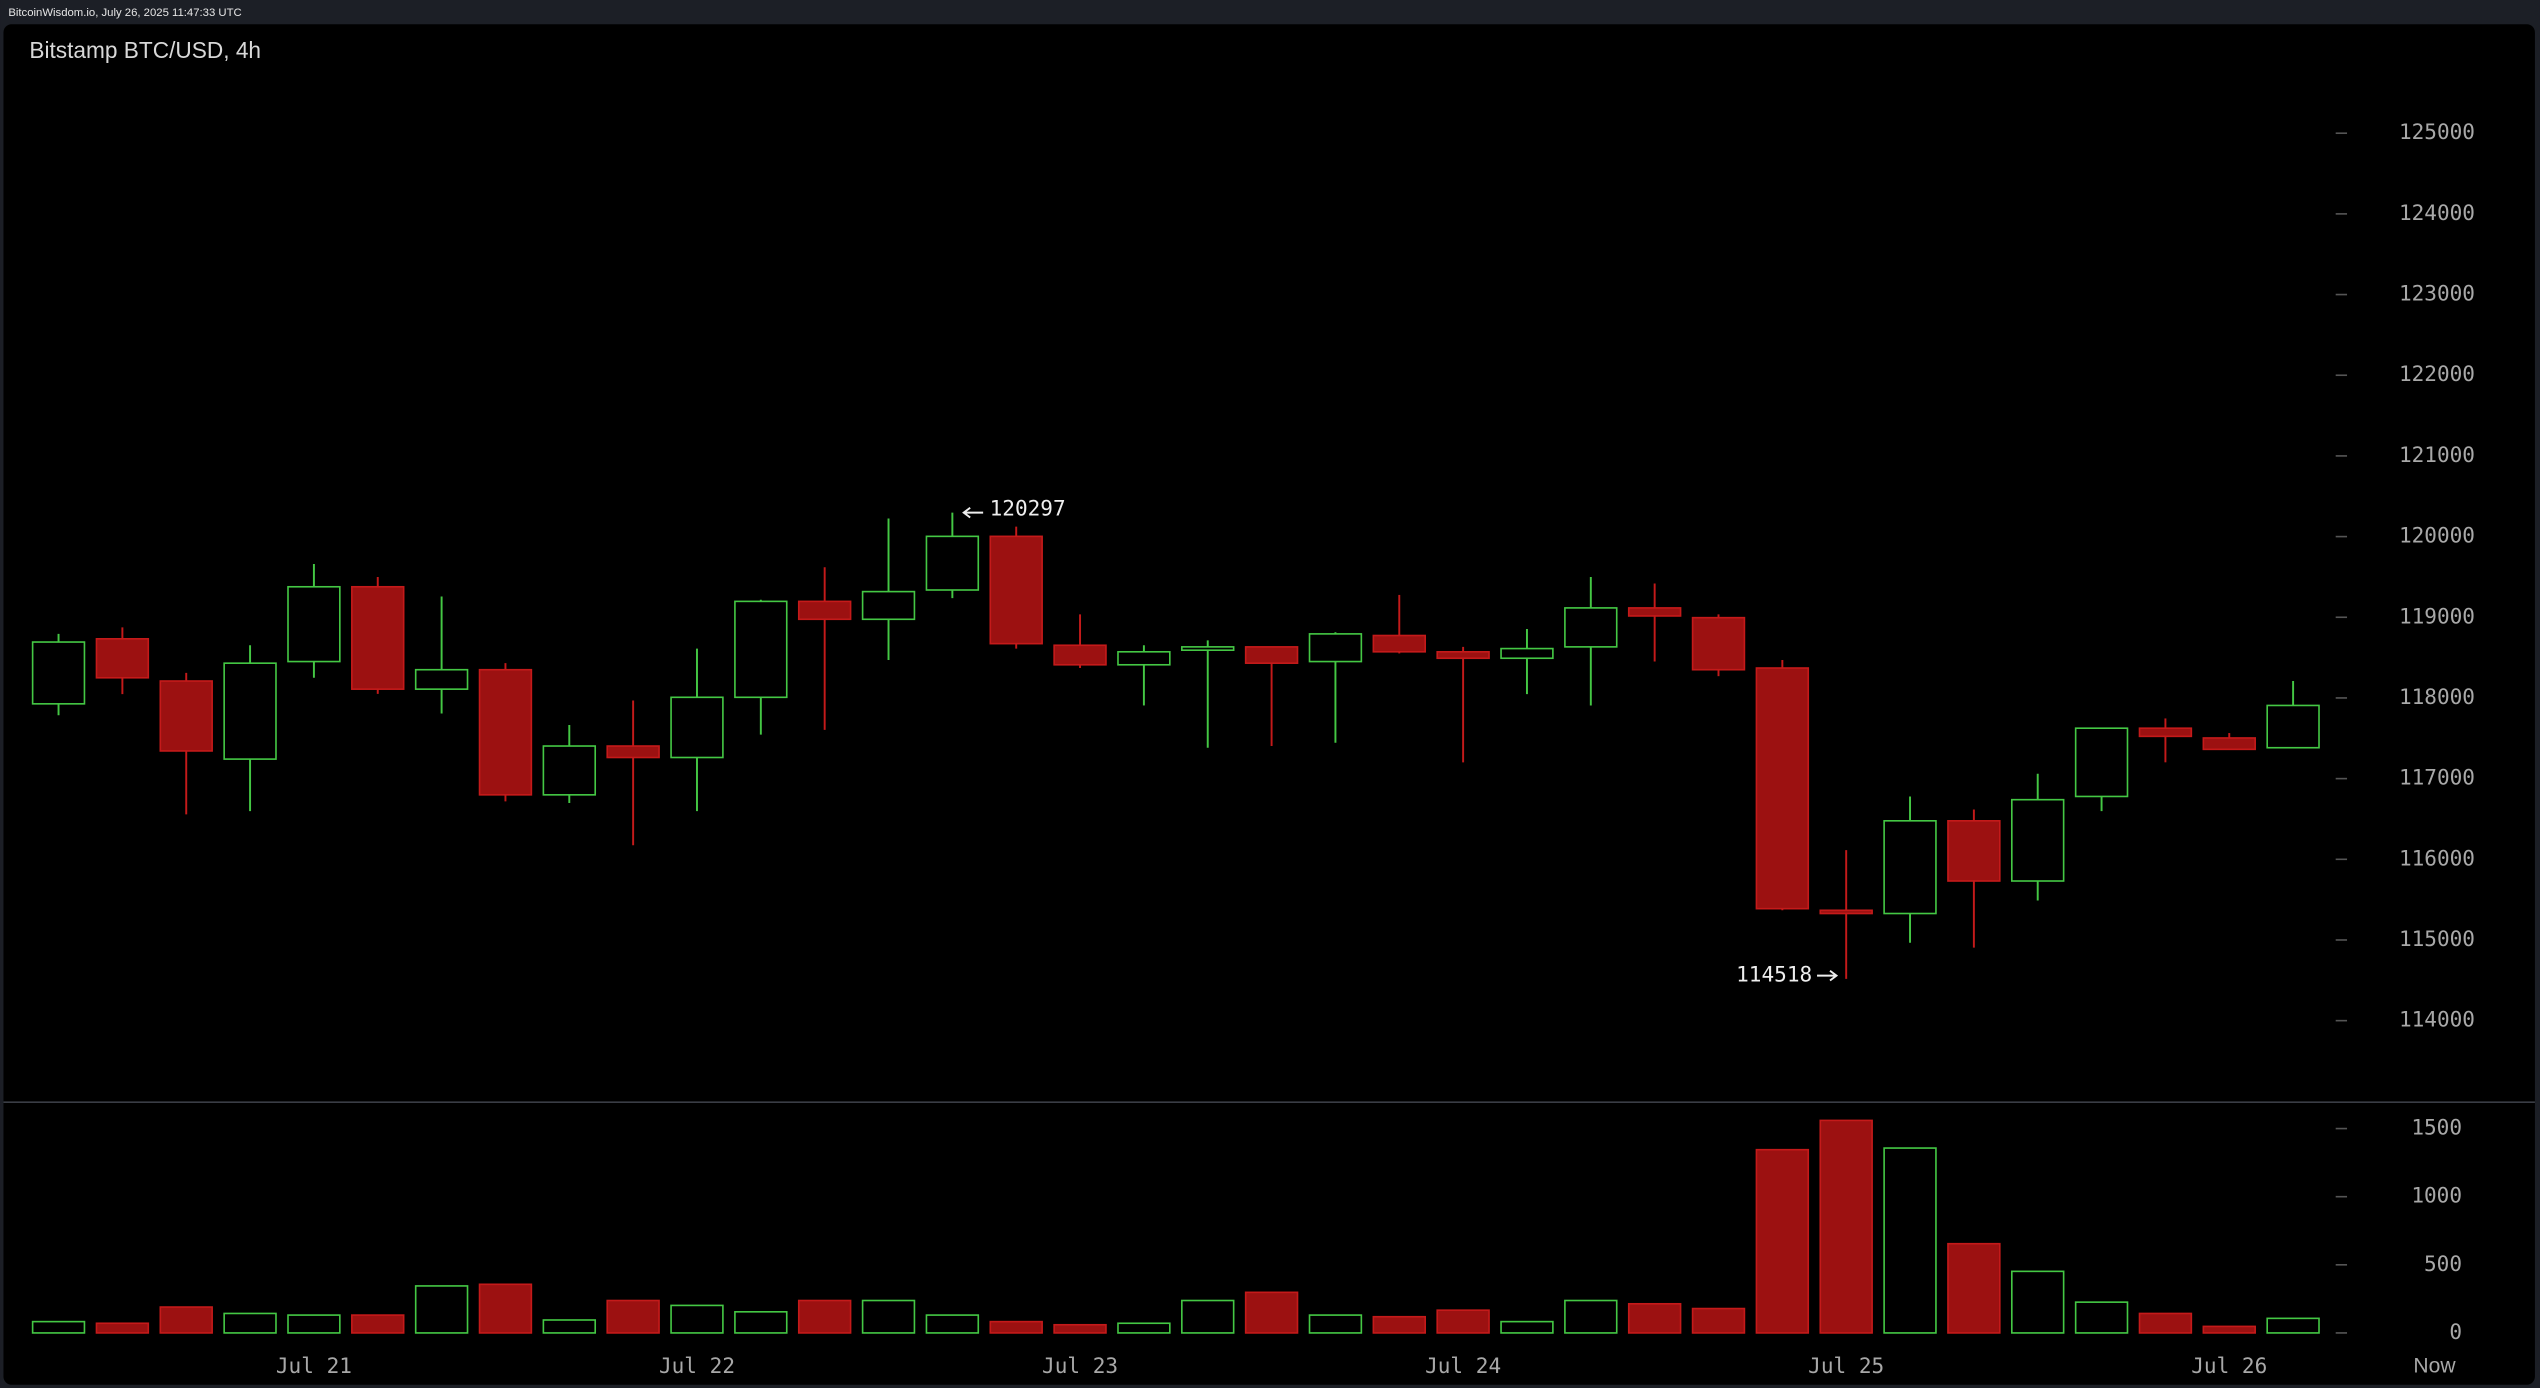  I want to click on volume-tick-label: 0, so click(2455, 1331).